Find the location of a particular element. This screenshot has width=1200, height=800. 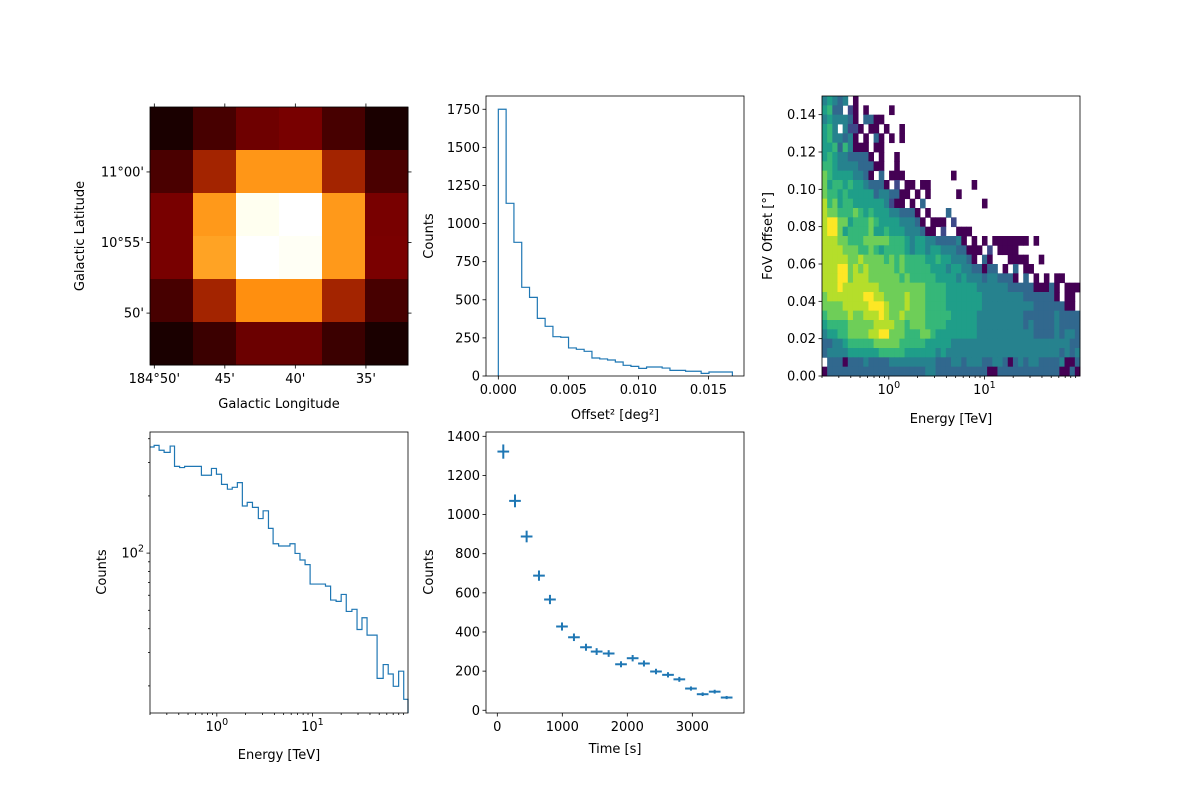

y-tick-label: 10°55' is located at coordinates (122, 243).